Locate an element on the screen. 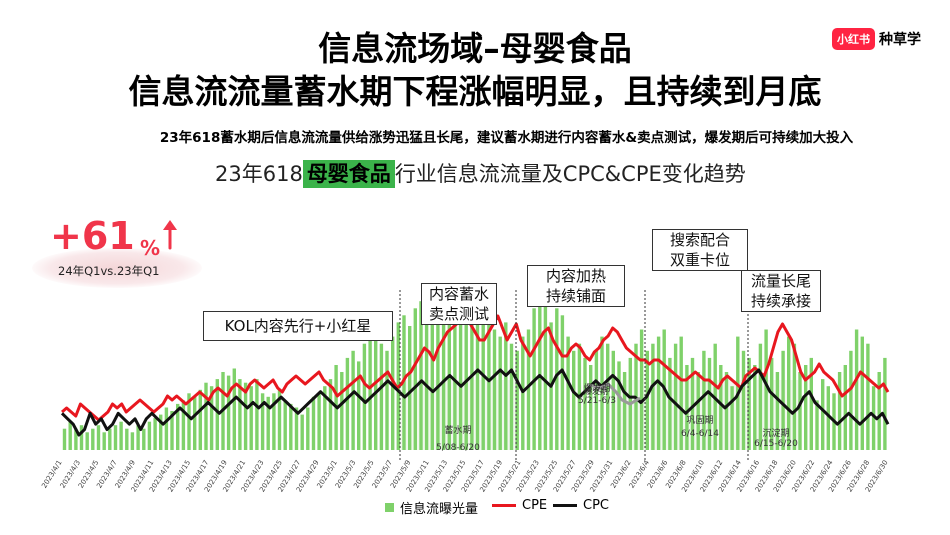 The width and height of the screenshot is (950, 535). legend-bar-label: 信息流曝光量 is located at coordinates (439, 509).